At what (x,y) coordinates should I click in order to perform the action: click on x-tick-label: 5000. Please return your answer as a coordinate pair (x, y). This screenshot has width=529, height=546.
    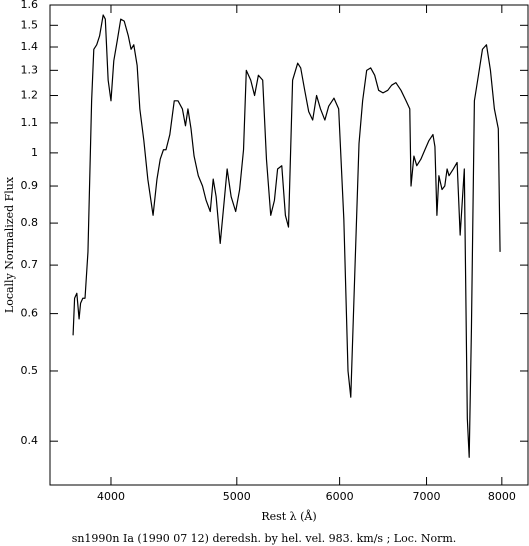
    Looking at the image, I should click on (237, 496).